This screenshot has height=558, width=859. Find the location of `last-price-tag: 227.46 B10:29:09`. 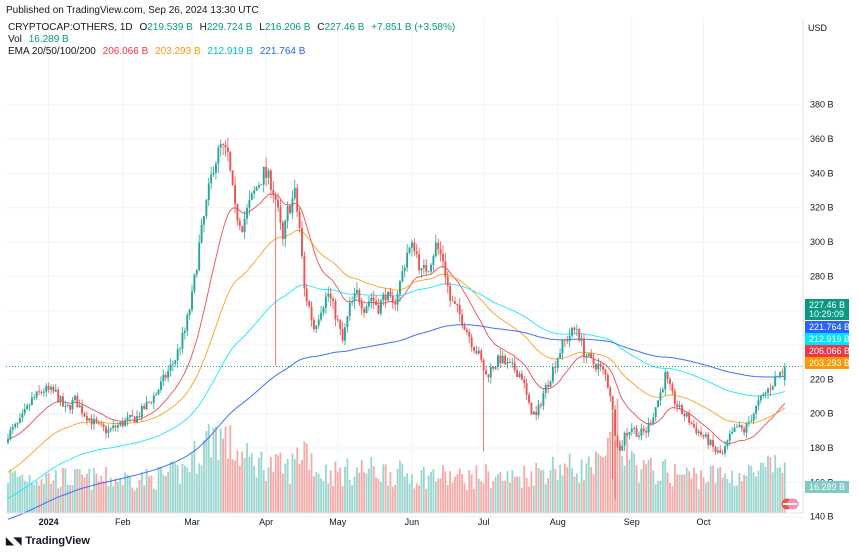

last-price-tag: 227.46 B10:29:09 is located at coordinates (827, 309).